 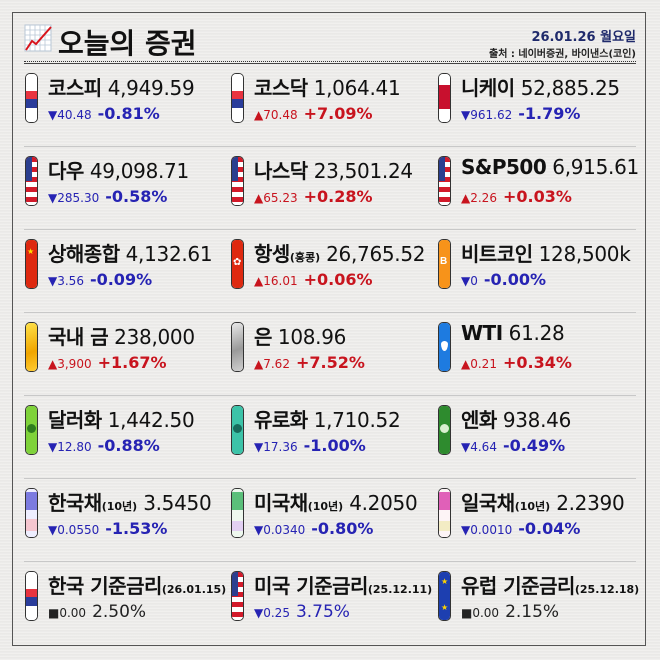 I want to click on item-label: 일국채, so click(x=488, y=503).